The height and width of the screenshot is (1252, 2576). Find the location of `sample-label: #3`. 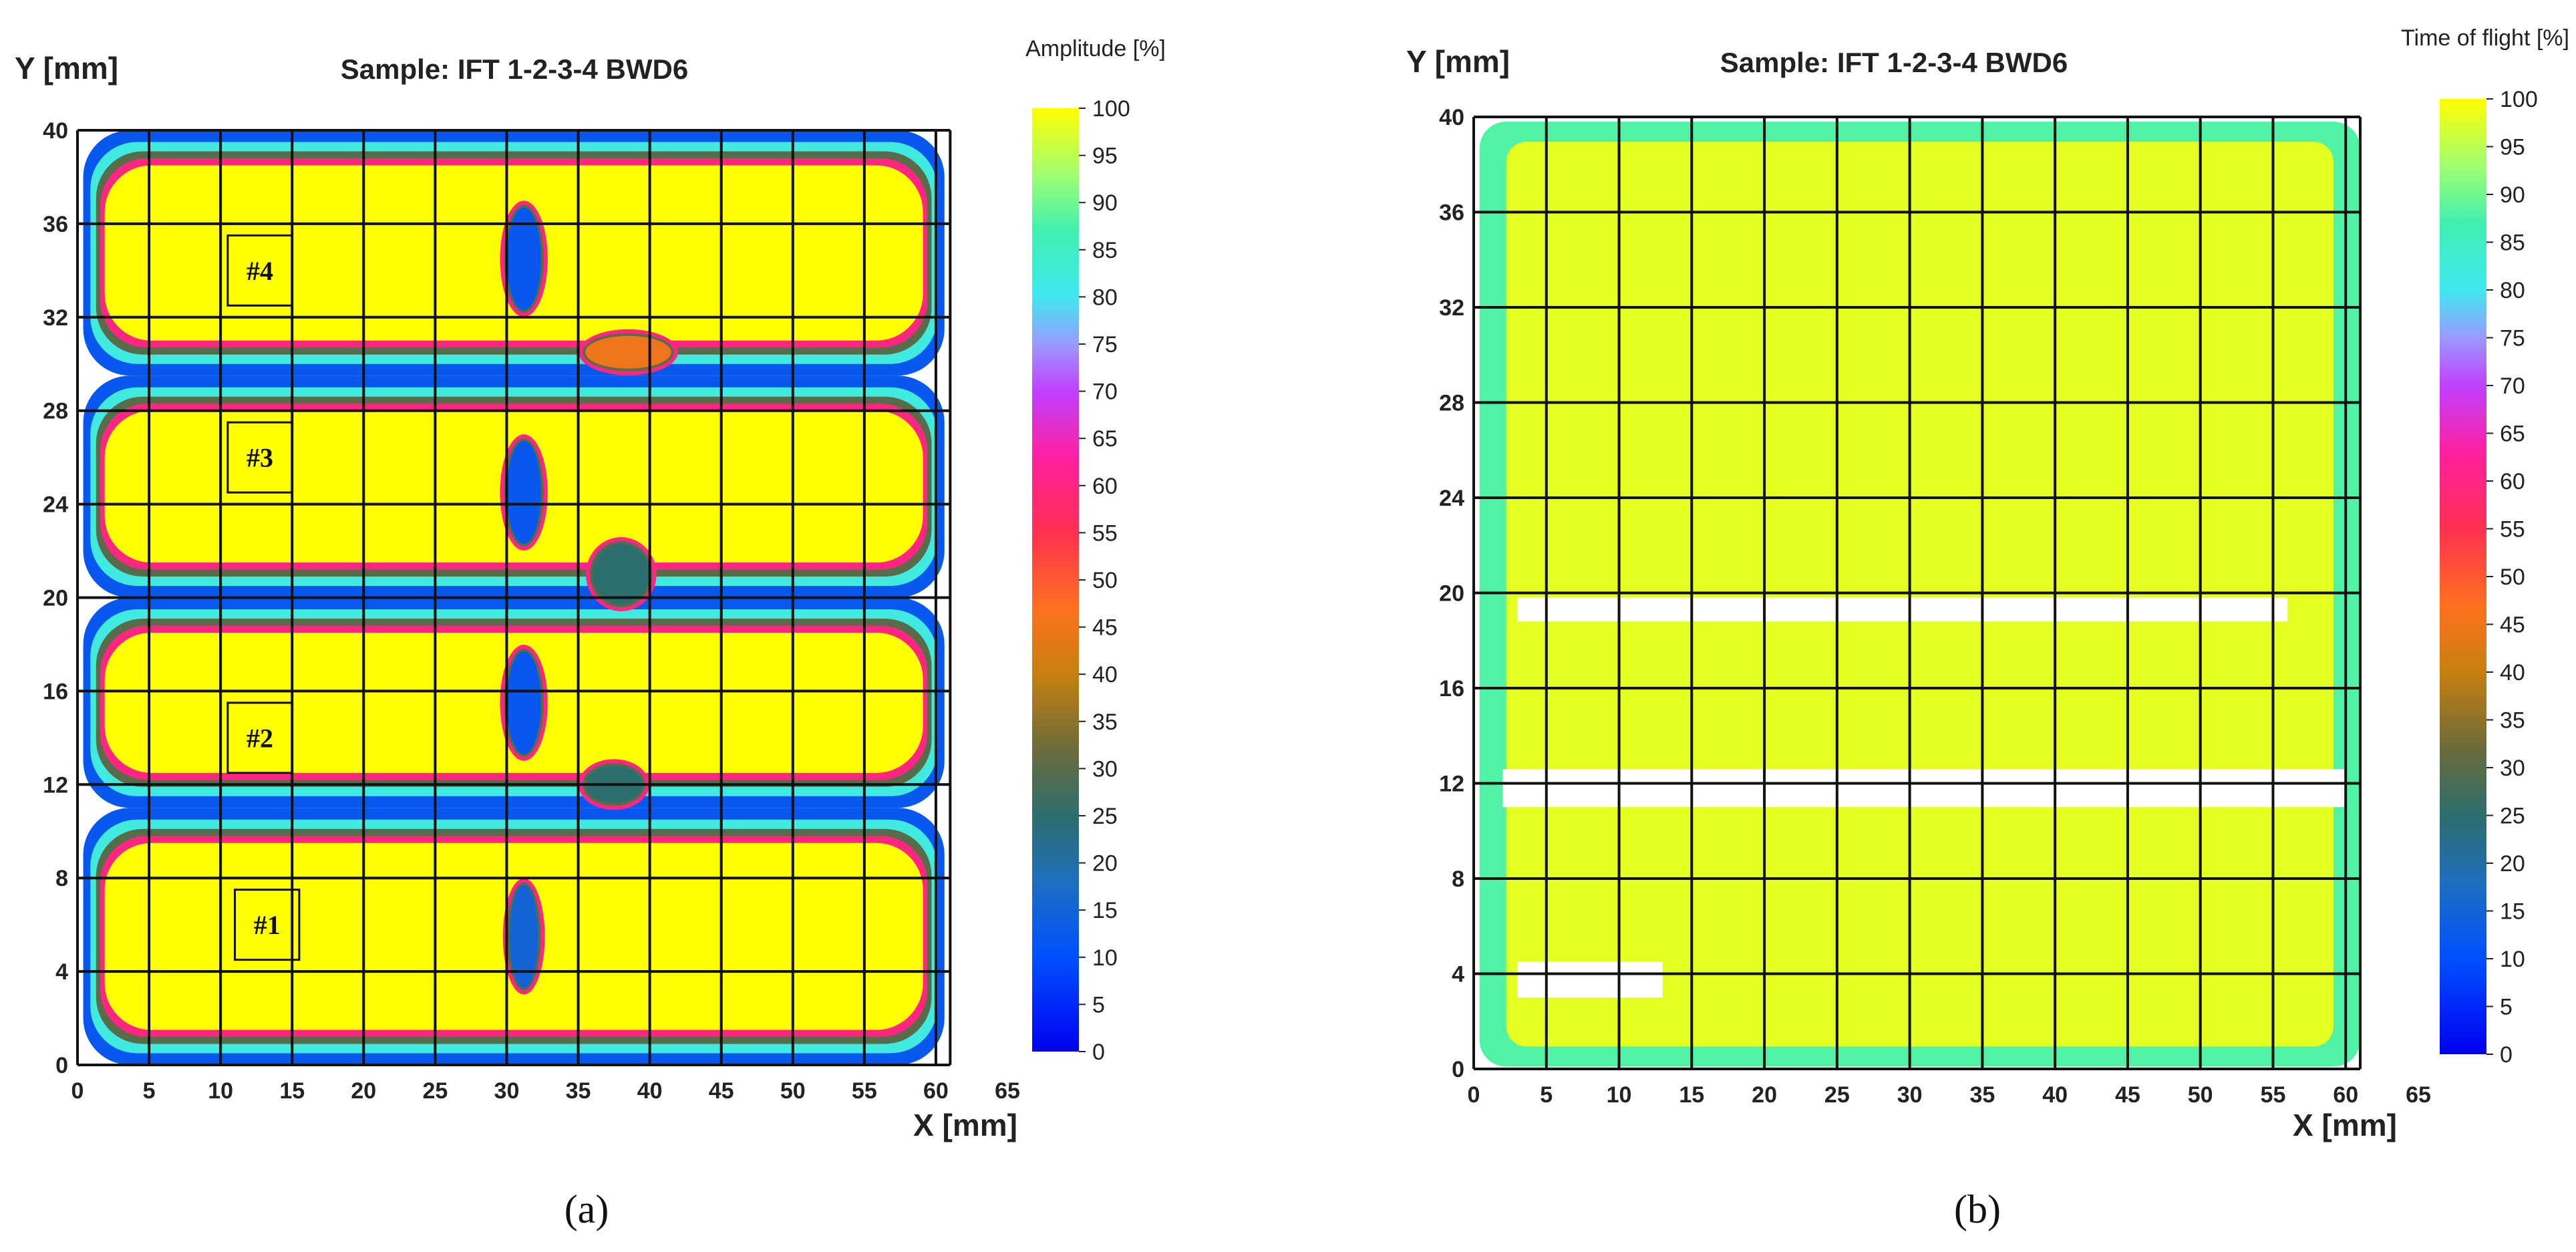

sample-label: #3 is located at coordinates (260, 458).